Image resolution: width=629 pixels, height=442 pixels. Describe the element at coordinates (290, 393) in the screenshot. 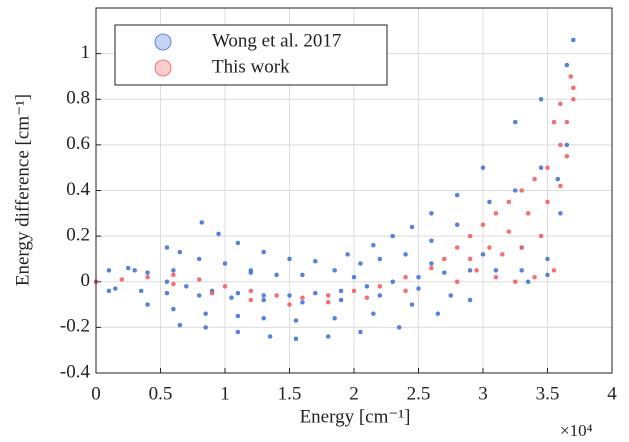

I see `x-tick-label: 1.5` at that location.